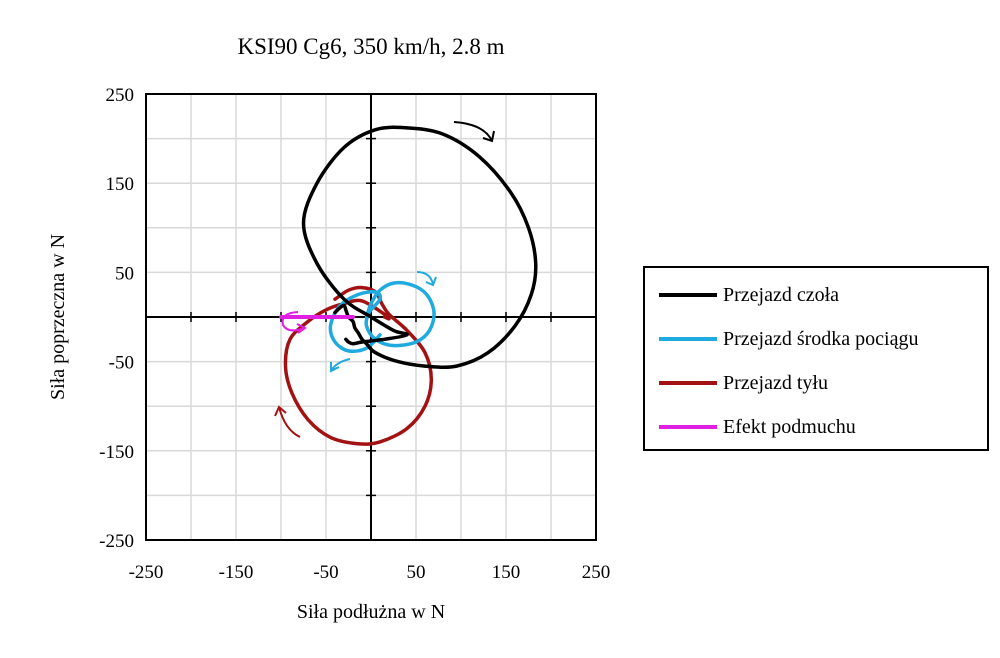  What do you see at coordinates (287, 421) in the screenshot?
I see `arrow-icon-rear` at bounding box center [287, 421].